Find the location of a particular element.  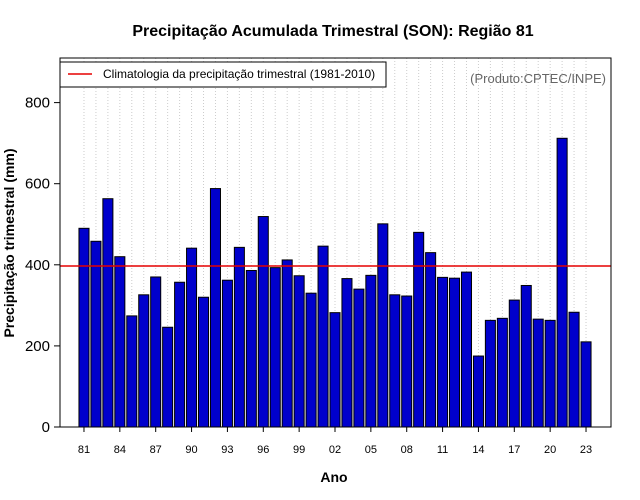

x-tick-label: 99 is located at coordinates (299, 450).